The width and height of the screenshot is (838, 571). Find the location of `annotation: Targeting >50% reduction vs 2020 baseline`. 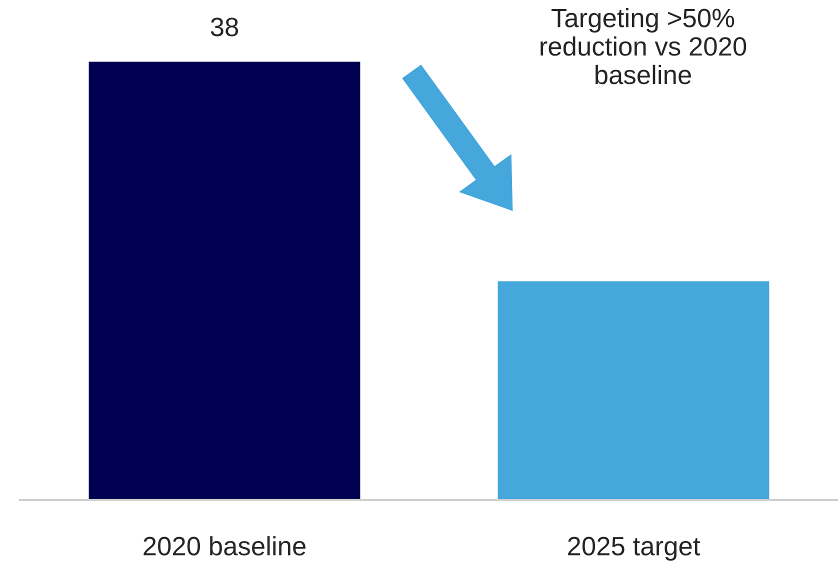

annotation: Targeting >50% reduction vs 2020 baseline is located at coordinates (643, 46).